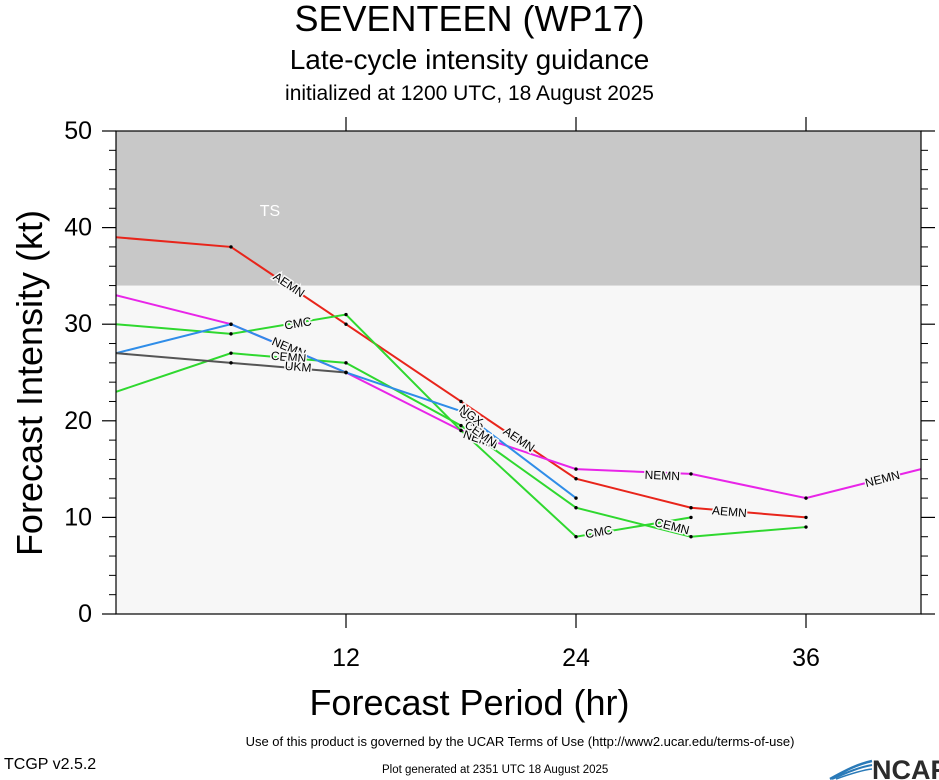  I want to click on series-label-cemn: CEMN, so click(288, 357).